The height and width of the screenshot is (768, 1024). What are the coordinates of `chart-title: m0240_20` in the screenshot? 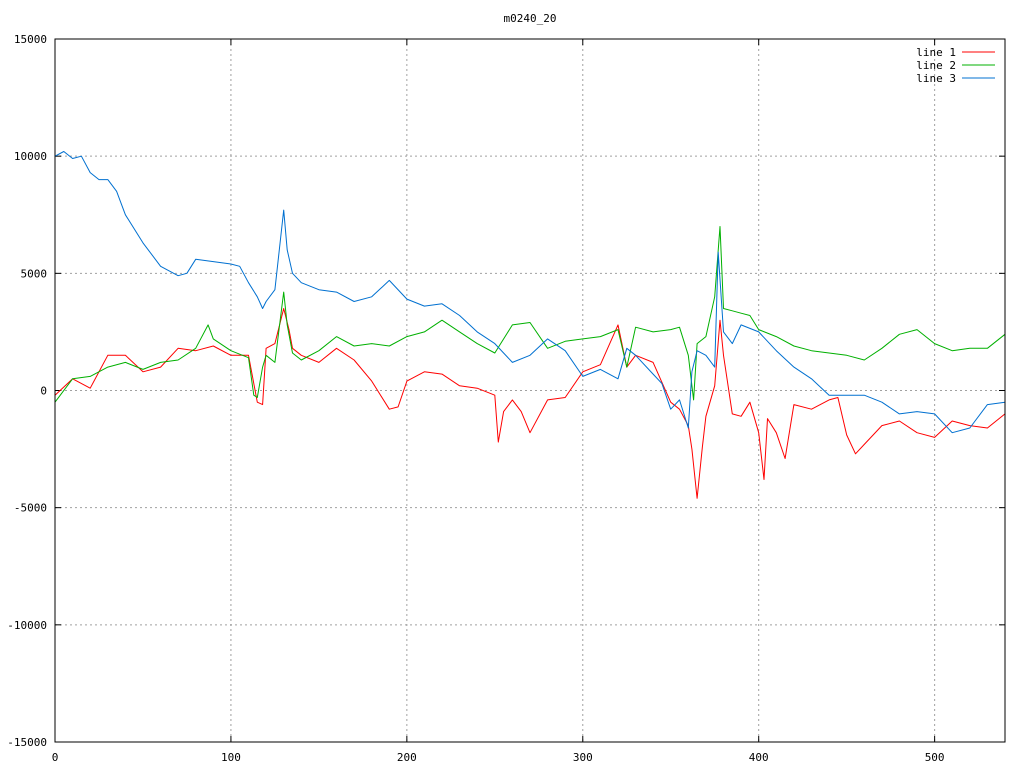 It's located at (530, 18).